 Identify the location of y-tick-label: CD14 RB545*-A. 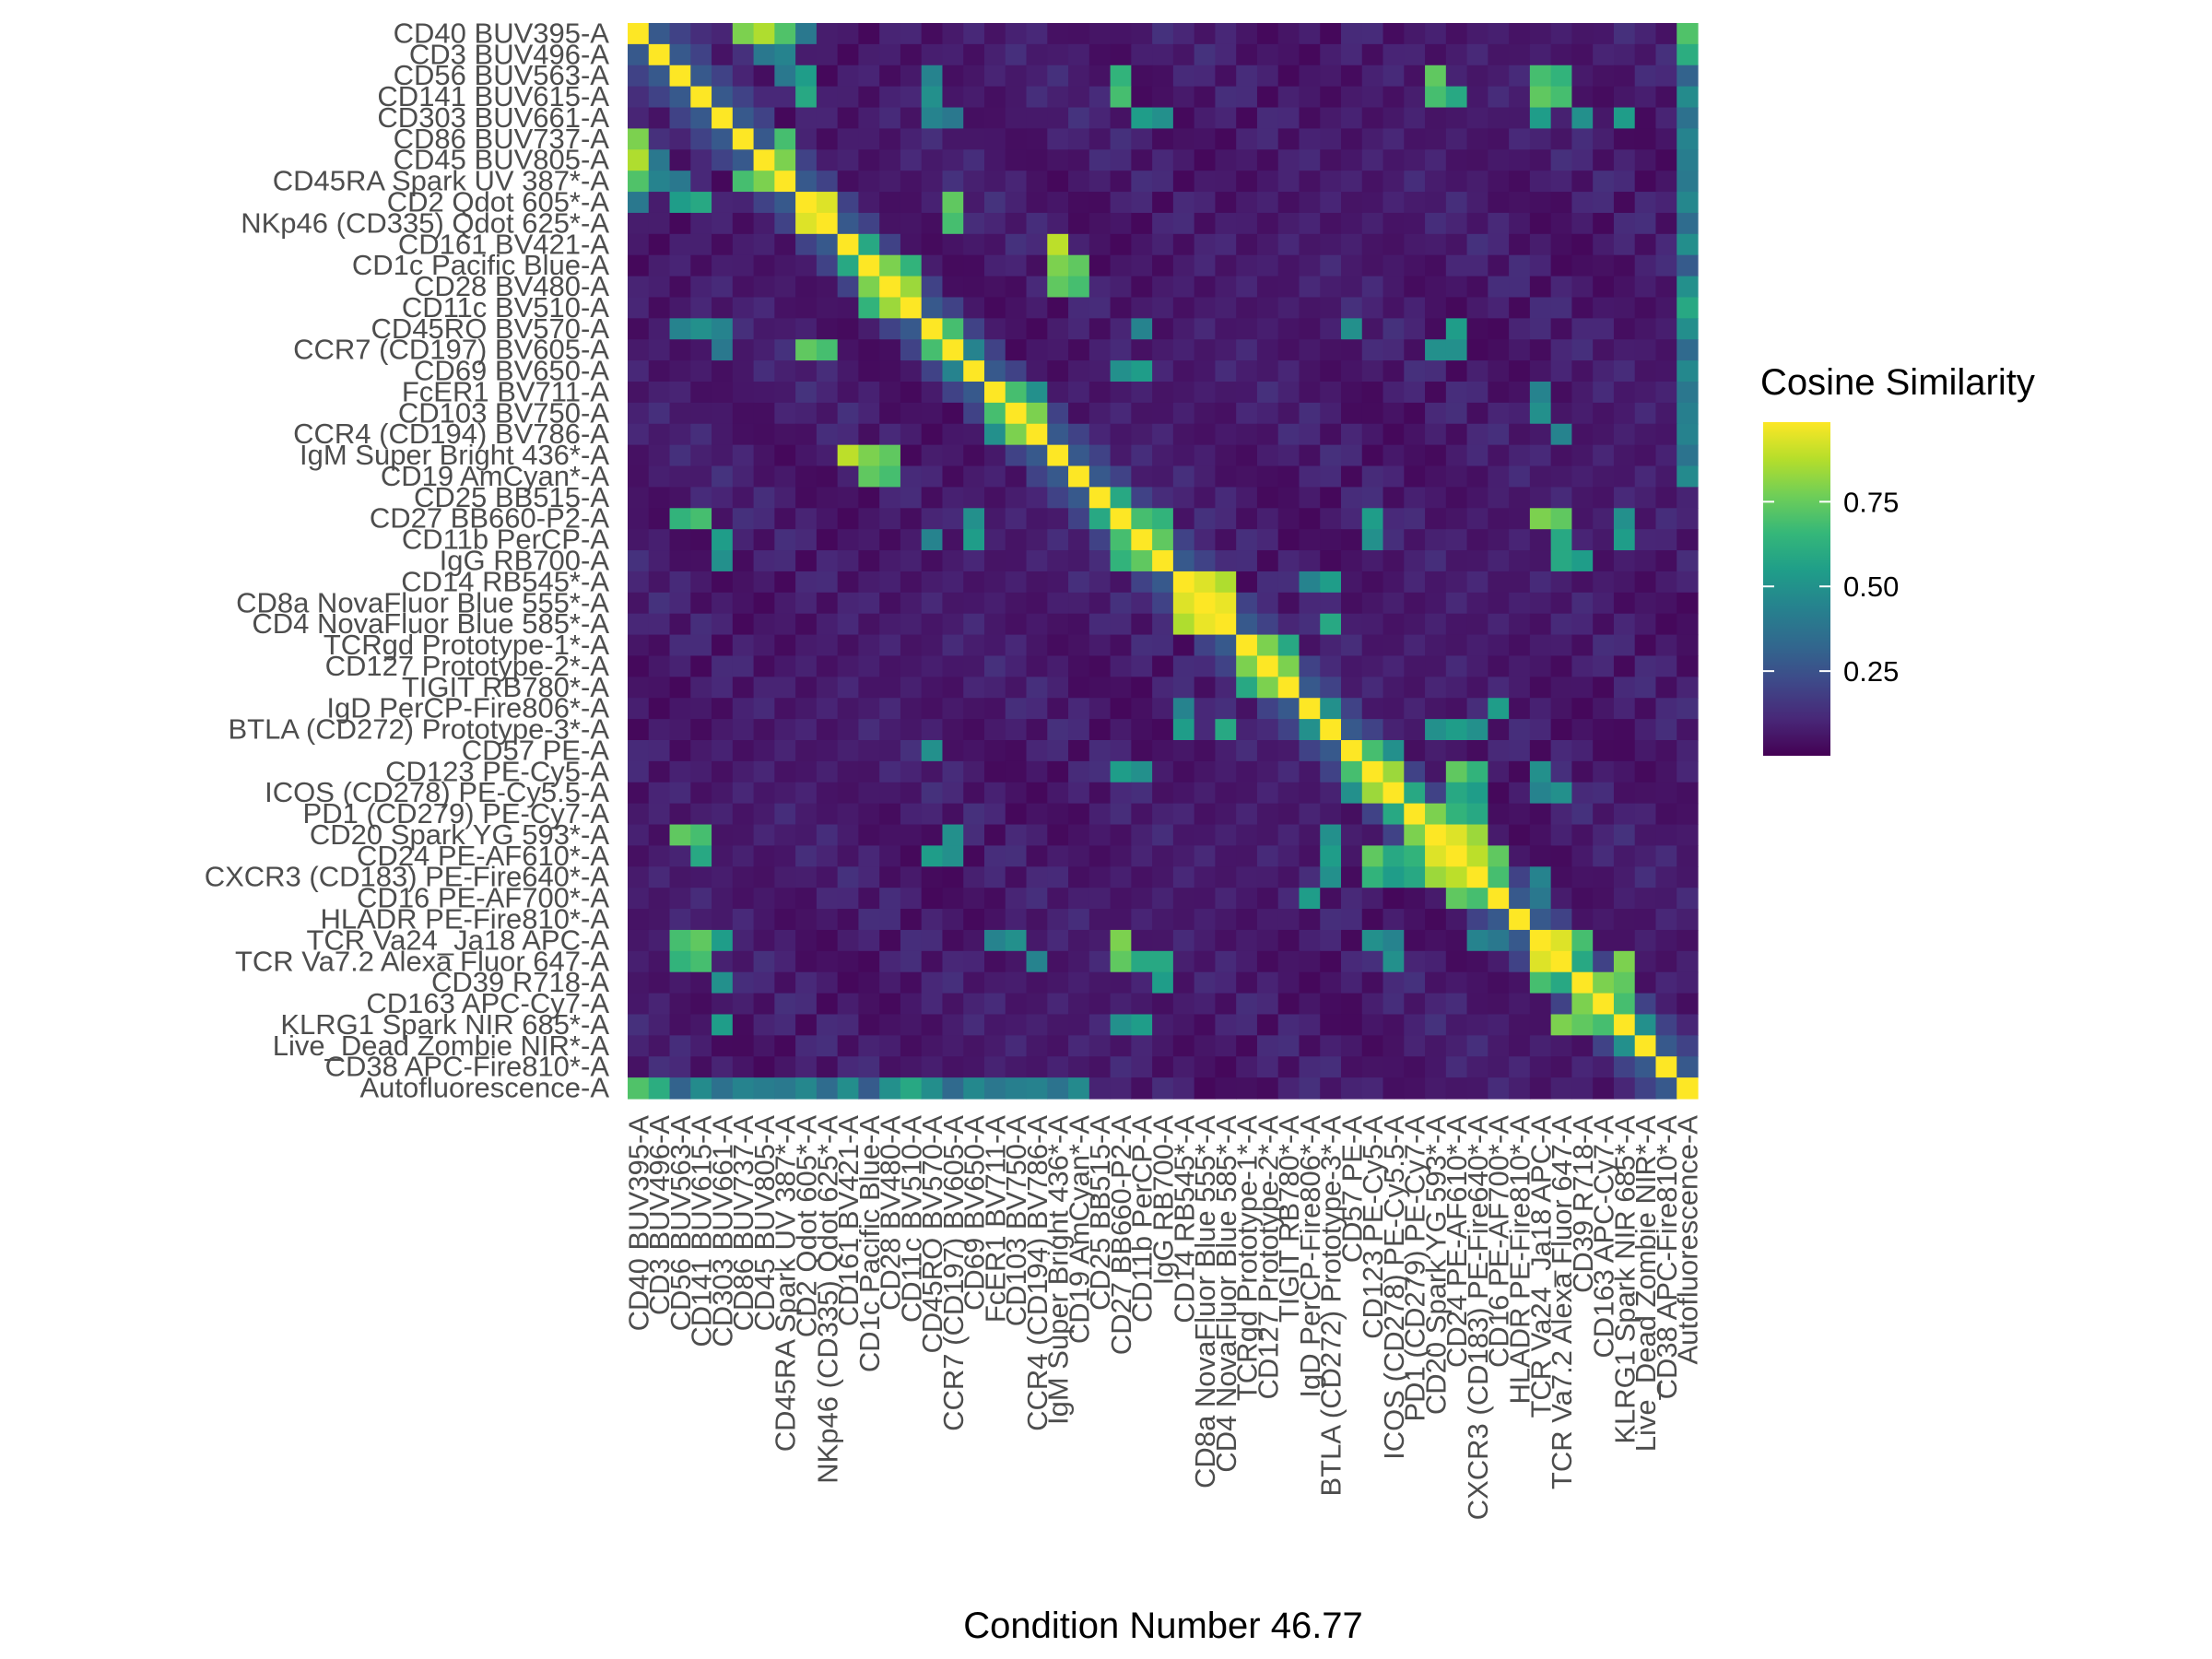
(505, 581).